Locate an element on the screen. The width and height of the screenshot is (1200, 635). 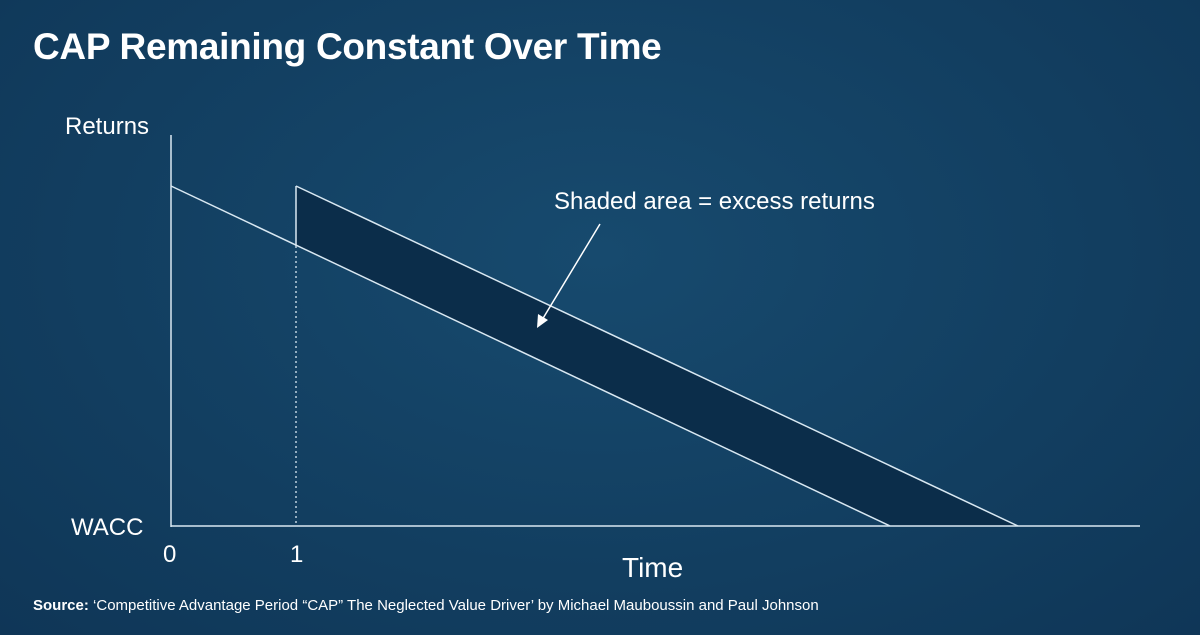
x-tick-0: 0 is located at coordinates (169, 554).